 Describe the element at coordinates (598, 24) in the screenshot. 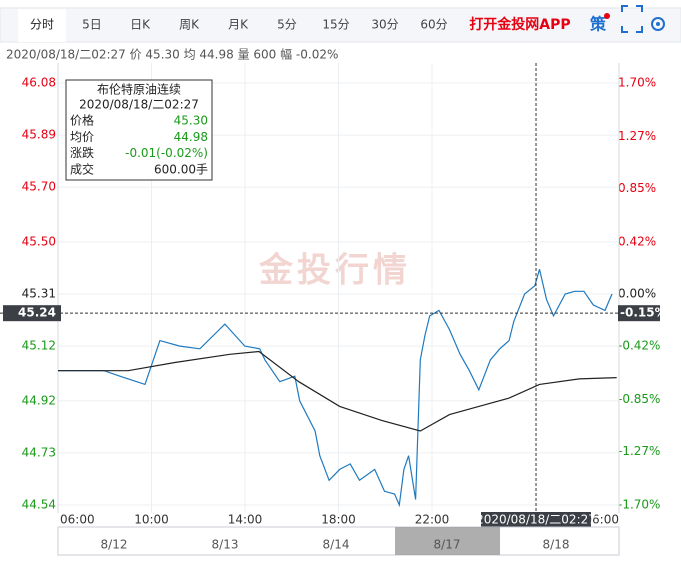

I see `strategy-button: 策` at that location.